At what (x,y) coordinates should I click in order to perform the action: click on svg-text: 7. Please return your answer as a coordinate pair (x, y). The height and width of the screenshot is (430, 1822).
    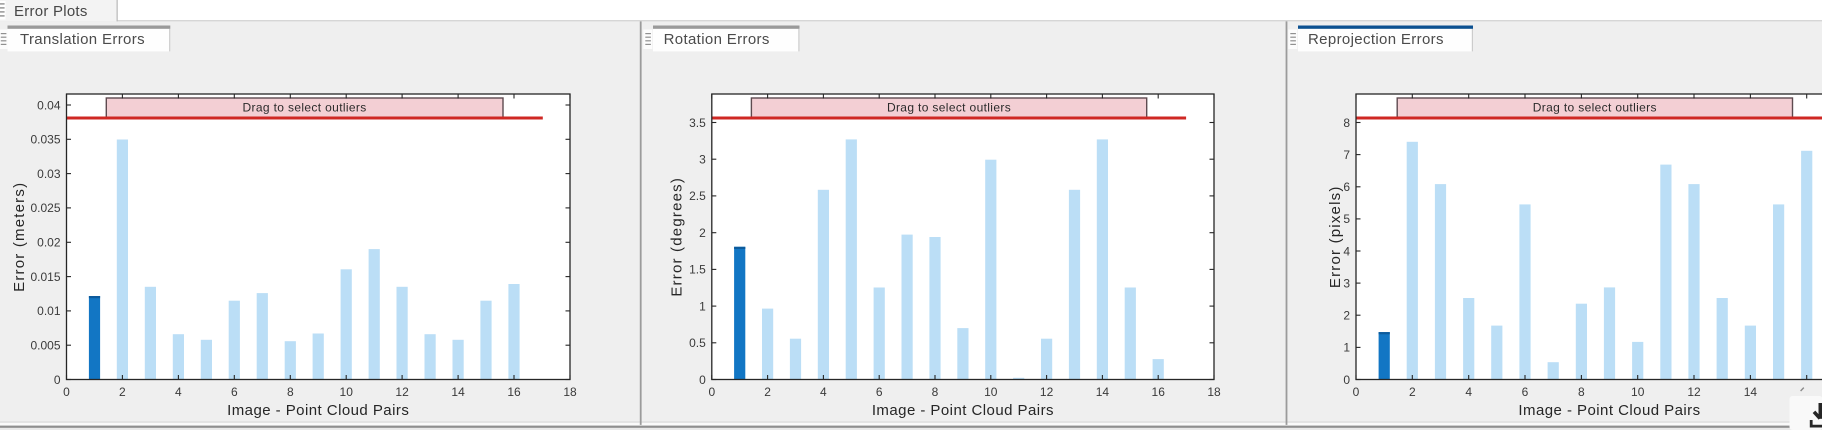
    Looking at the image, I should click on (1346, 155).